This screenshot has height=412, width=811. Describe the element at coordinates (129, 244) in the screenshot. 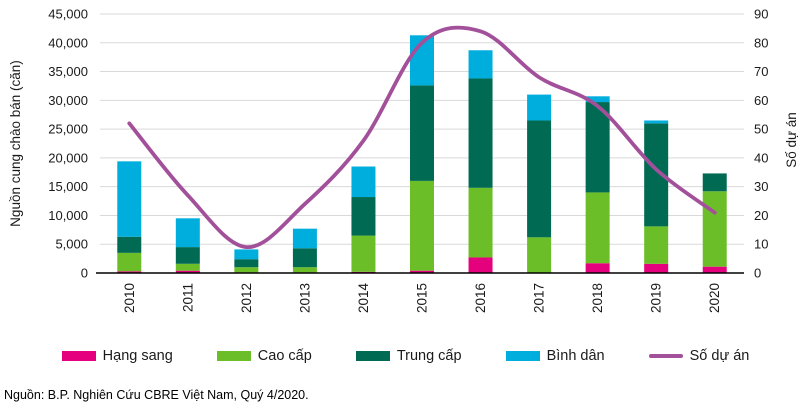

I see `bar-segment-2010-trung-cap` at that location.